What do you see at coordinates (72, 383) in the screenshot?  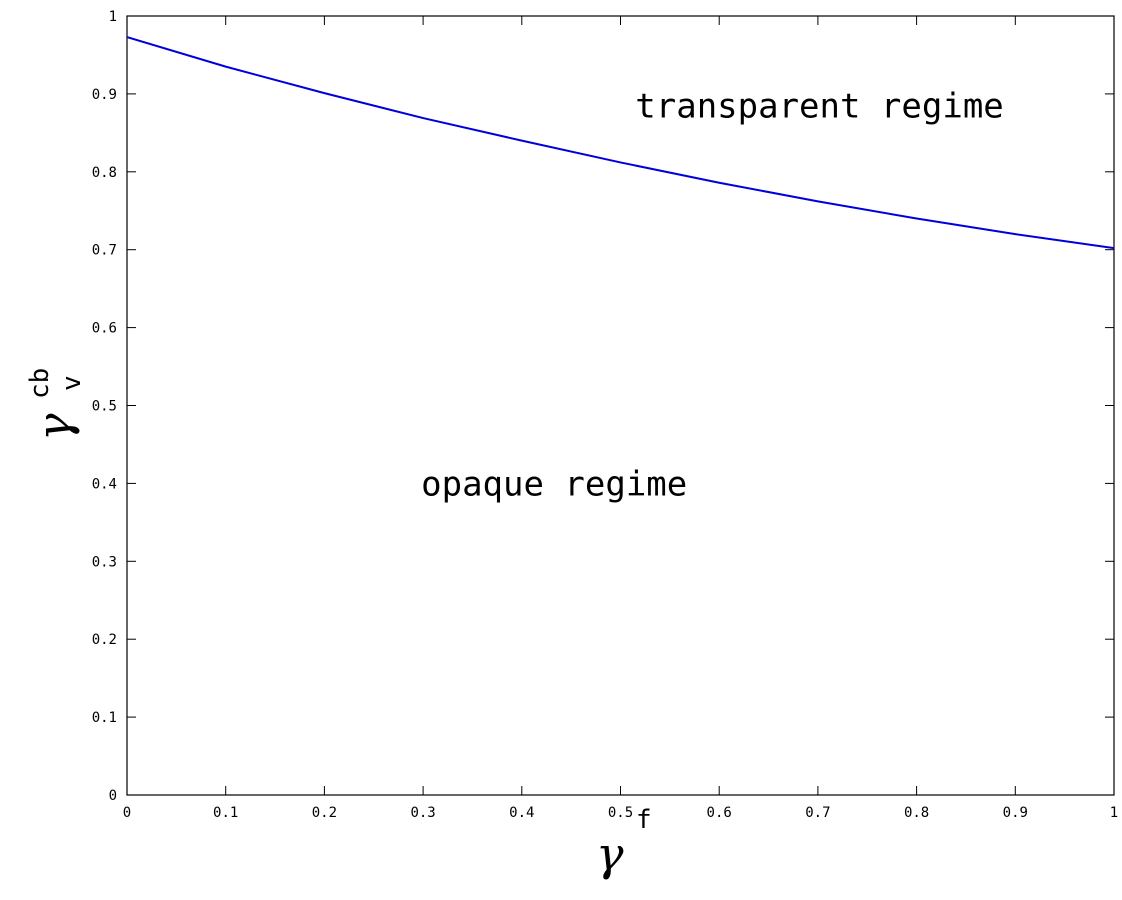 I see `y-axis-label-subscript: v` at bounding box center [72, 383].